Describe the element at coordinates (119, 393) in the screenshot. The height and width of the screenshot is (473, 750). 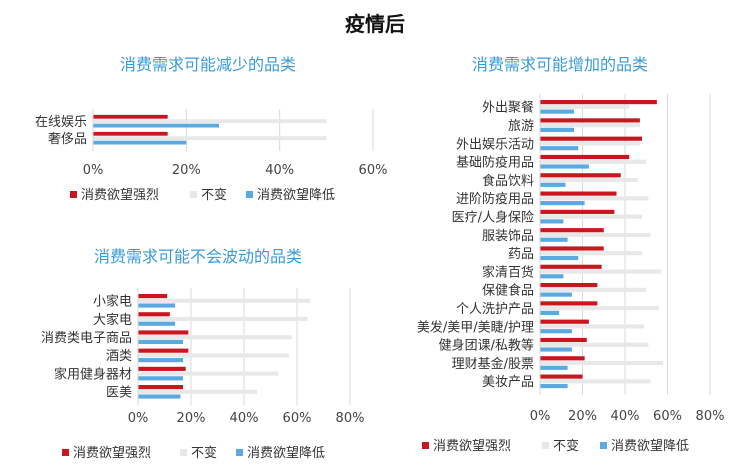
I see `category-label: 医美` at that location.